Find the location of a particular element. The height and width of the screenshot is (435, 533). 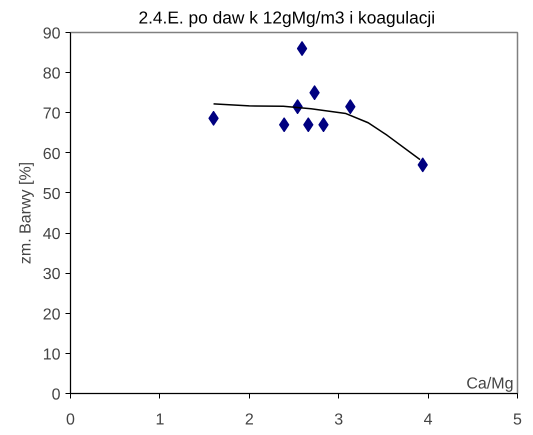

y-tick-label: 40 is located at coordinates (51, 235).